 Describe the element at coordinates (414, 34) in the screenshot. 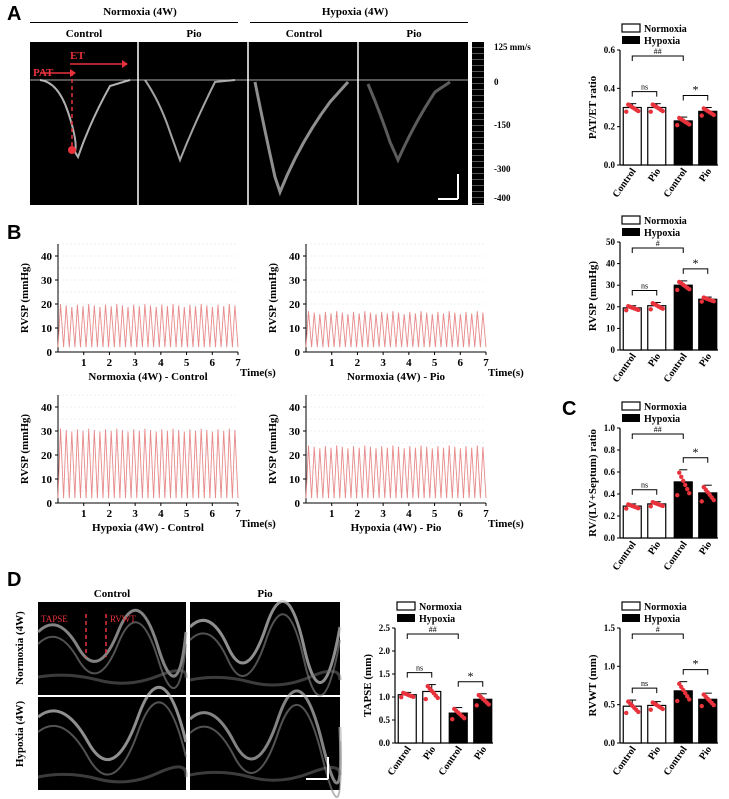

I see `col-label-a-4: Pio` at that location.